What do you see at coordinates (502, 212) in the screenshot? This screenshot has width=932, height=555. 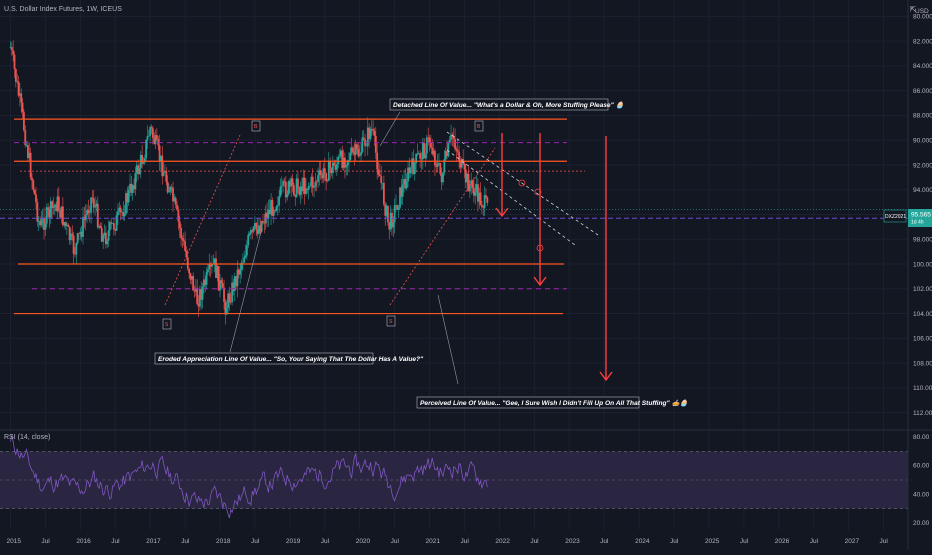 I see `down-arrow-head` at bounding box center [502, 212].